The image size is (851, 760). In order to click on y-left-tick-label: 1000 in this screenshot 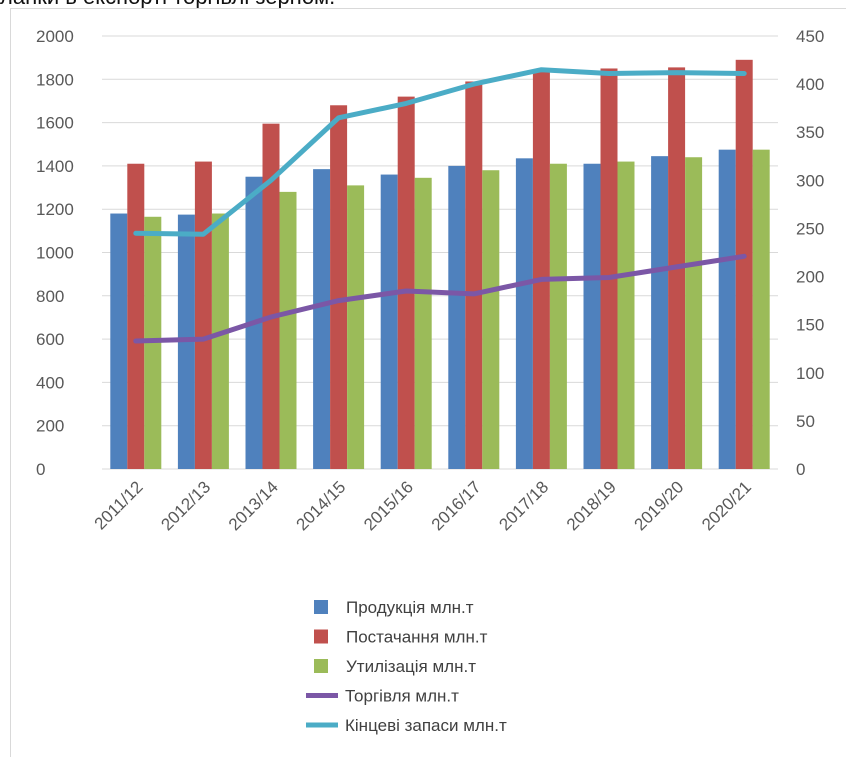, I will do `click(55, 253)`.